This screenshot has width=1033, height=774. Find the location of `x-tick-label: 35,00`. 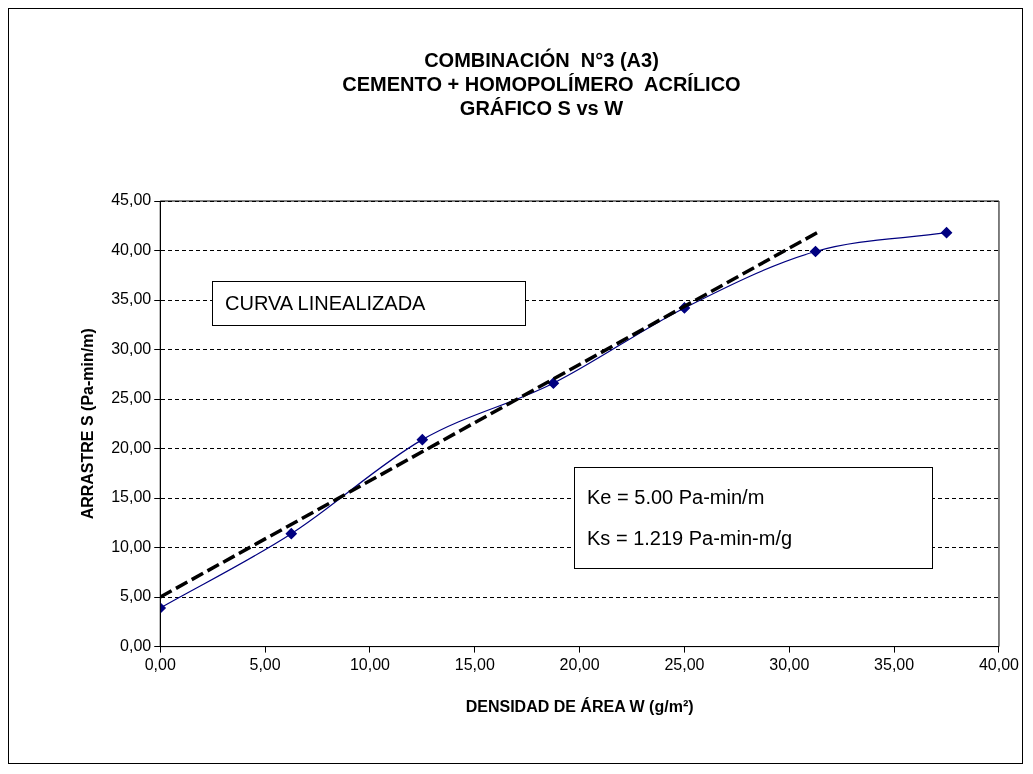

x-tick-label: 35,00 is located at coordinates (894, 664).